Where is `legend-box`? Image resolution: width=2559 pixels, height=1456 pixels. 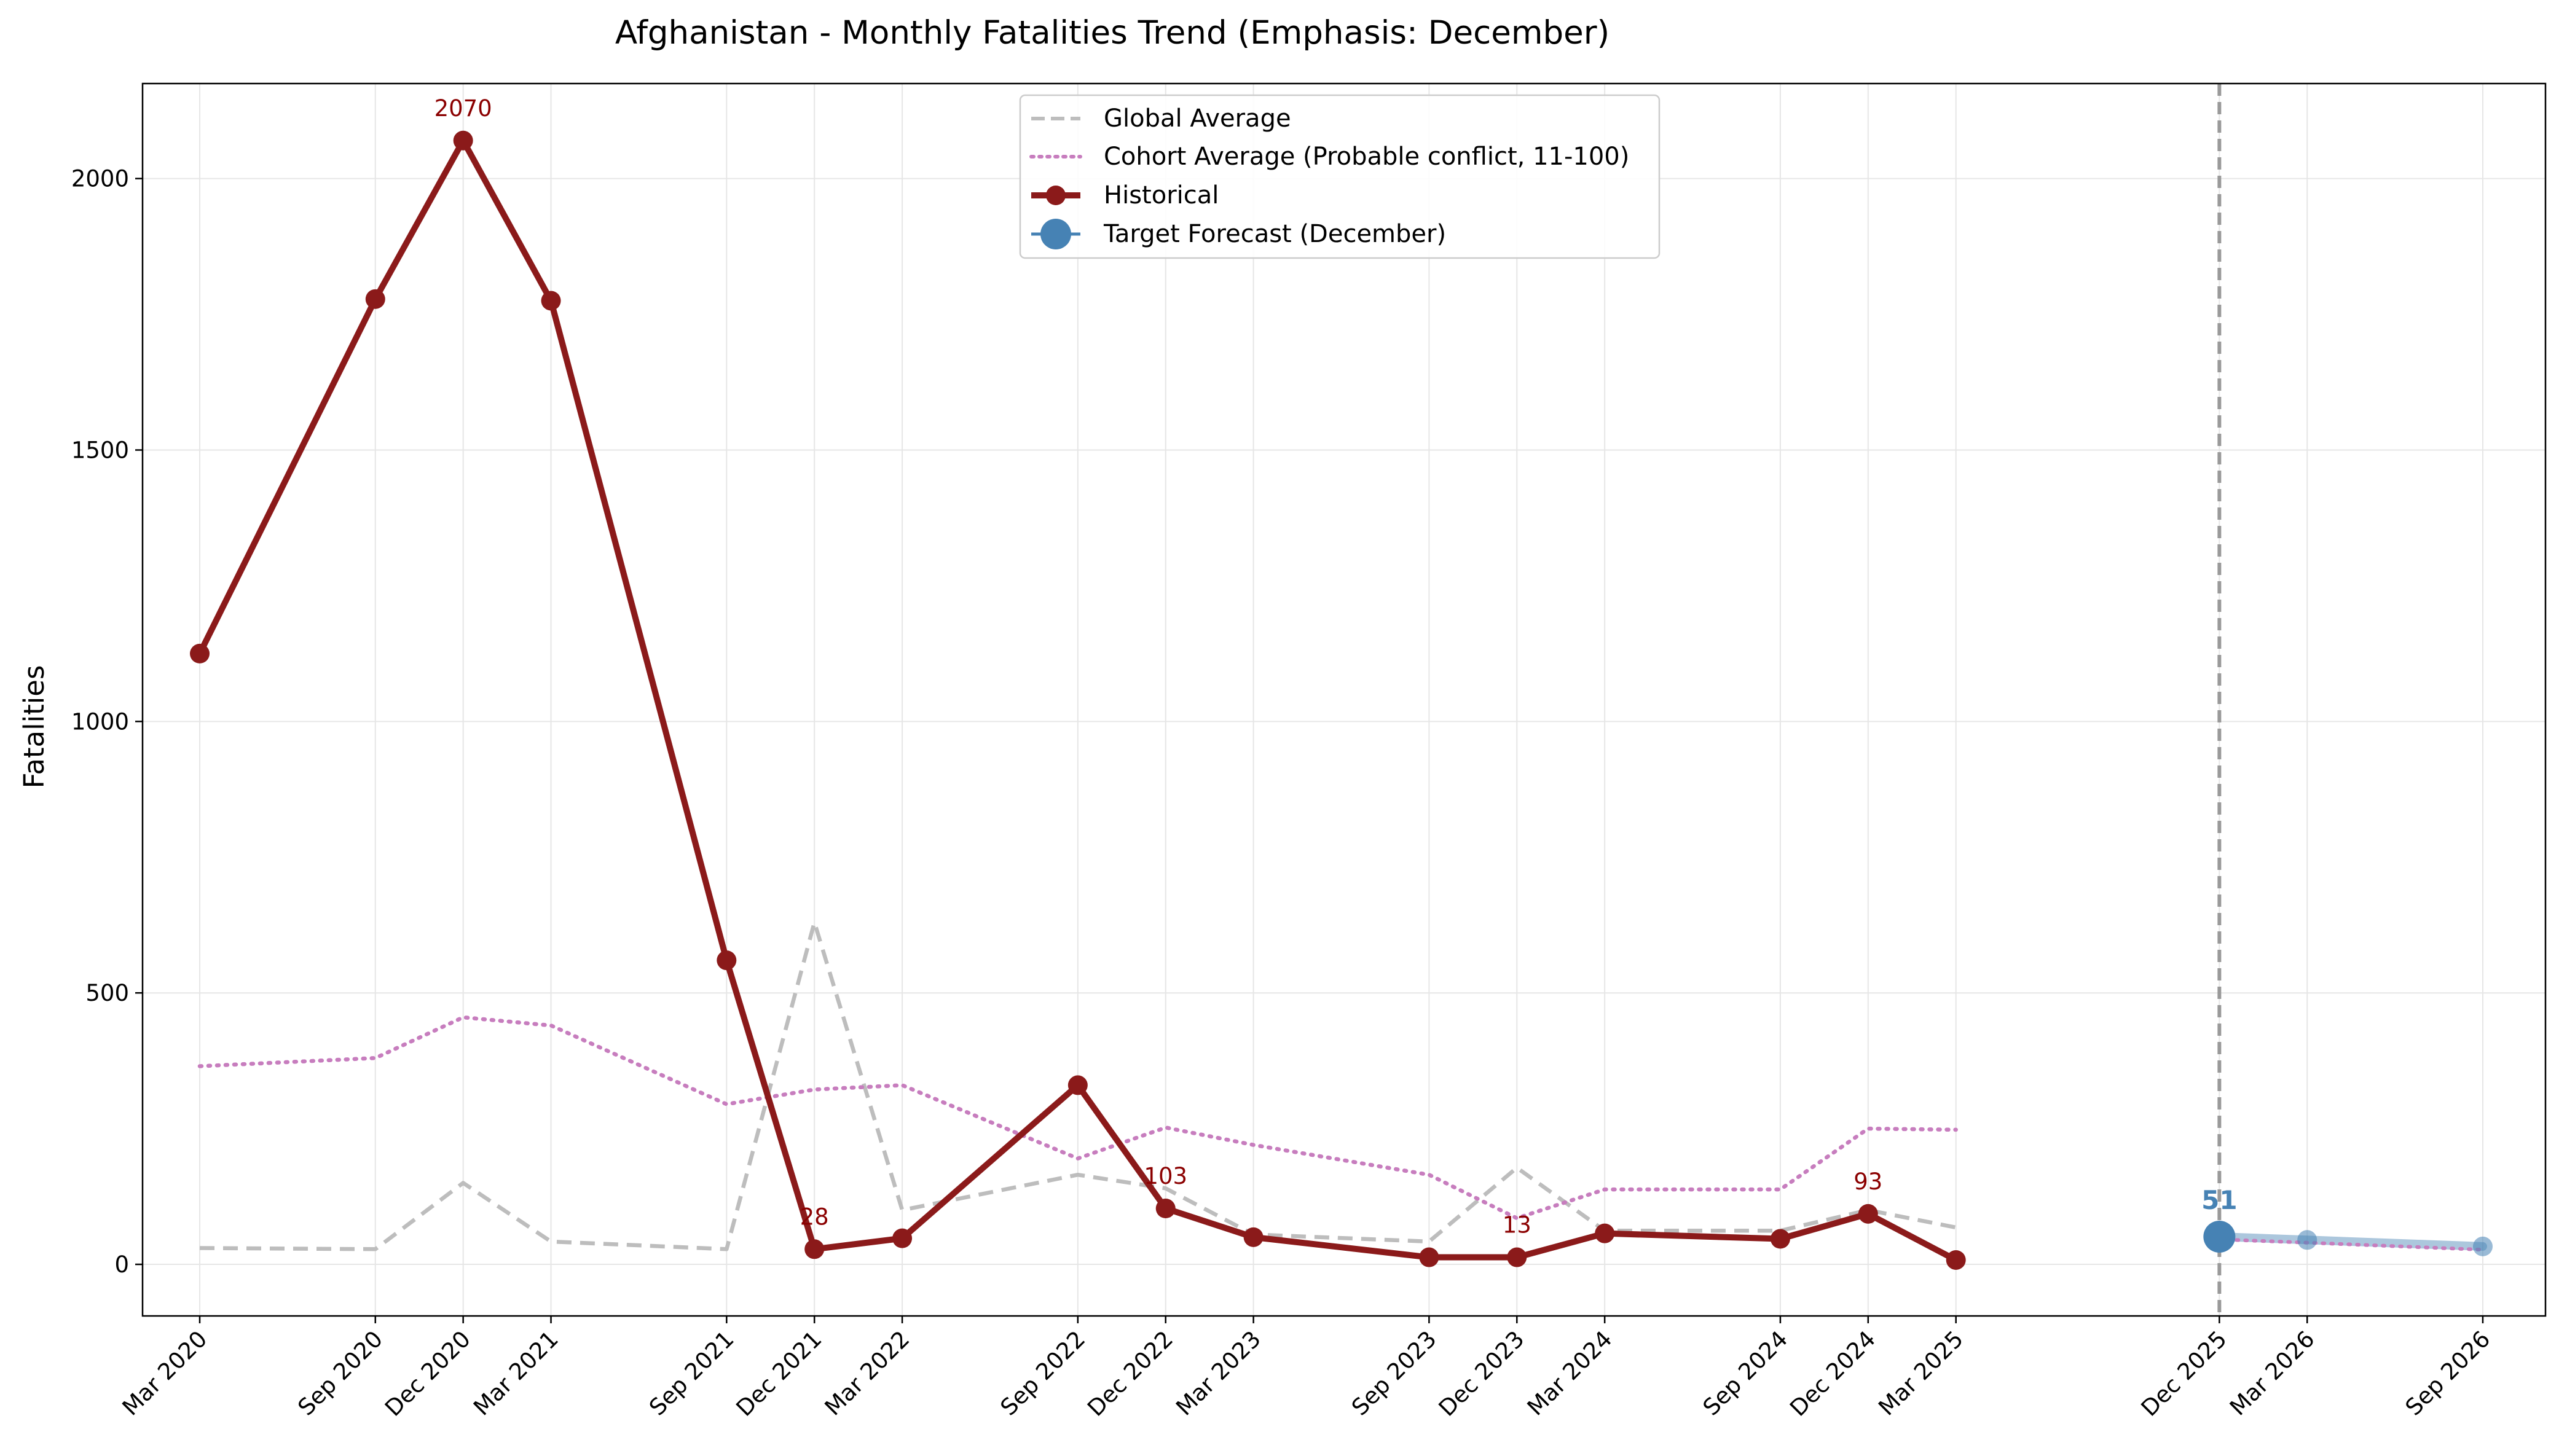 legend-box is located at coordinates (1340, 176).